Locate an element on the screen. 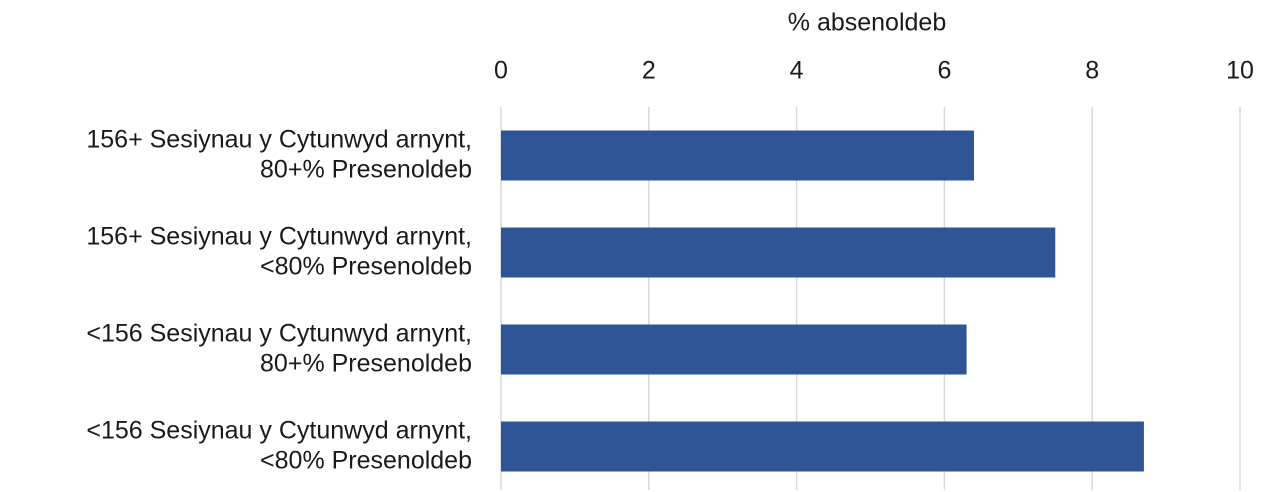 Image resolution: width=1271 pixels, height=492 pixels. axis-title: % absenoldeb is located at coordinates (867, 23).